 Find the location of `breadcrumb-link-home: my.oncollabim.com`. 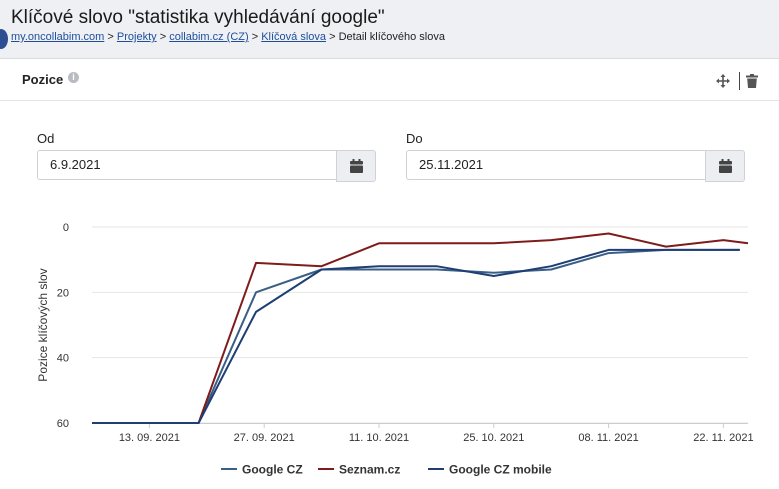

breadcrumb-link-home: my.oncollabim.com is located at coordinates (58, 37).